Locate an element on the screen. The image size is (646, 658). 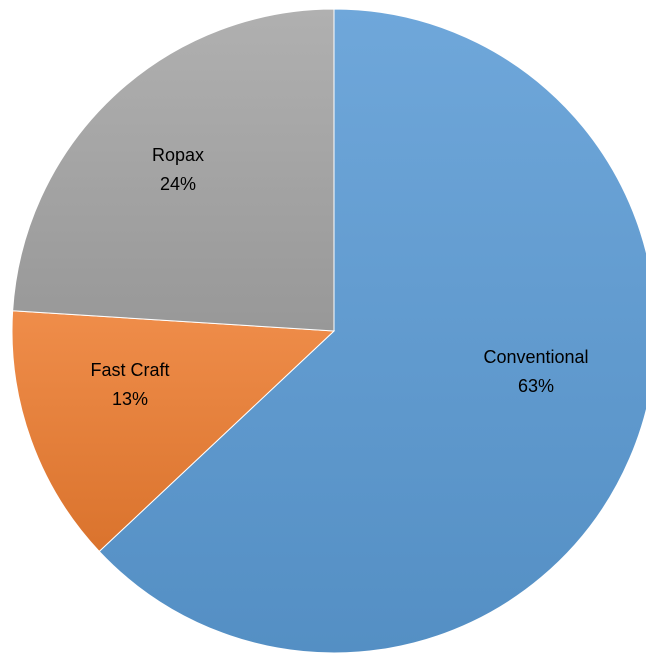
slice-percent-label-fast-craft: 13% is located at coordinates (130, 399).